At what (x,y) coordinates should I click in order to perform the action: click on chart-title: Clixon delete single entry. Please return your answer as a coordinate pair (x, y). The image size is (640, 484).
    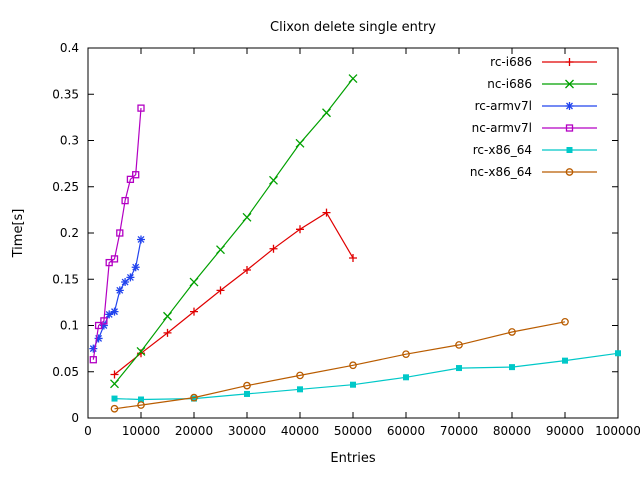
    Looking at the image, I should click on (353, 27).